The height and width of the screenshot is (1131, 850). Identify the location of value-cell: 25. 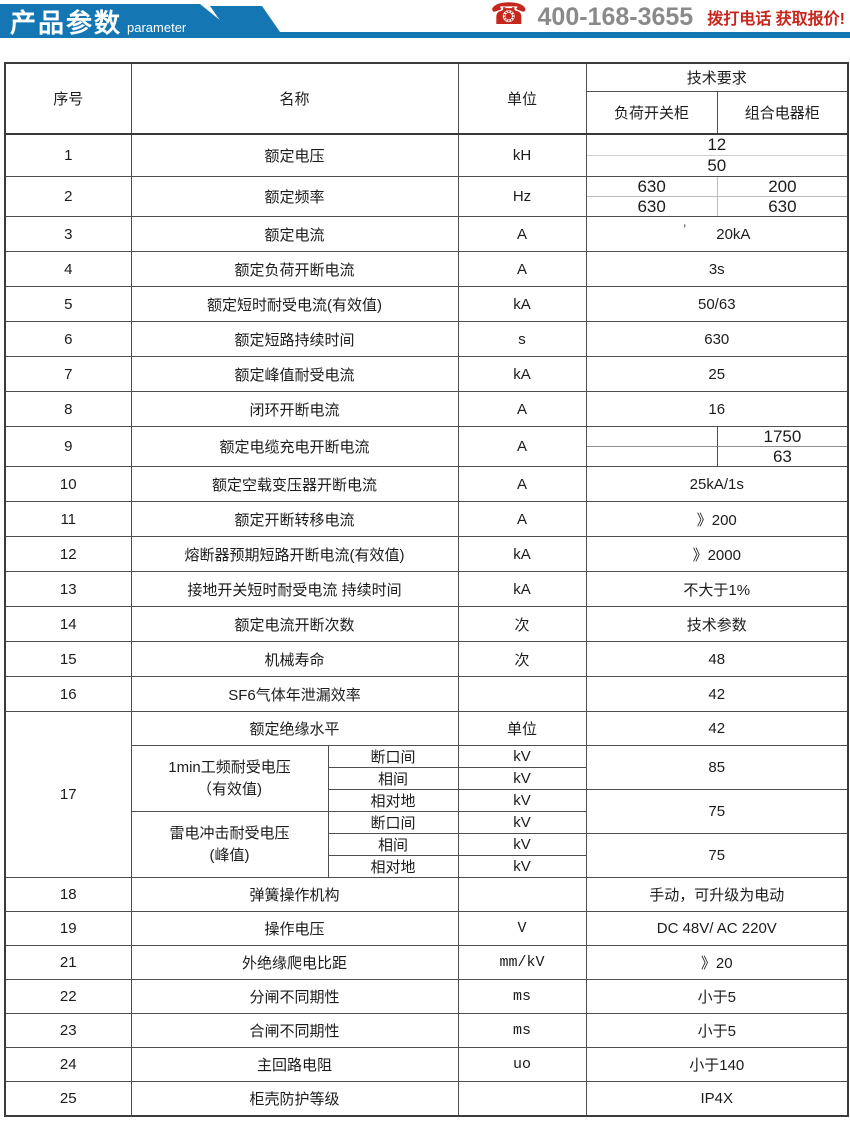
(717, 374).